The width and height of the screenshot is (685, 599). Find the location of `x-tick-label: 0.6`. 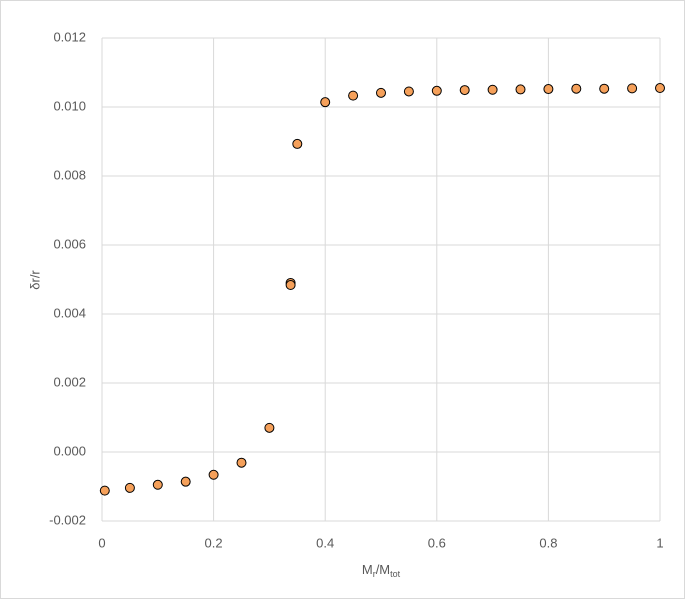

x-tick-label: 0.6 is located at coordinates (437, 542).